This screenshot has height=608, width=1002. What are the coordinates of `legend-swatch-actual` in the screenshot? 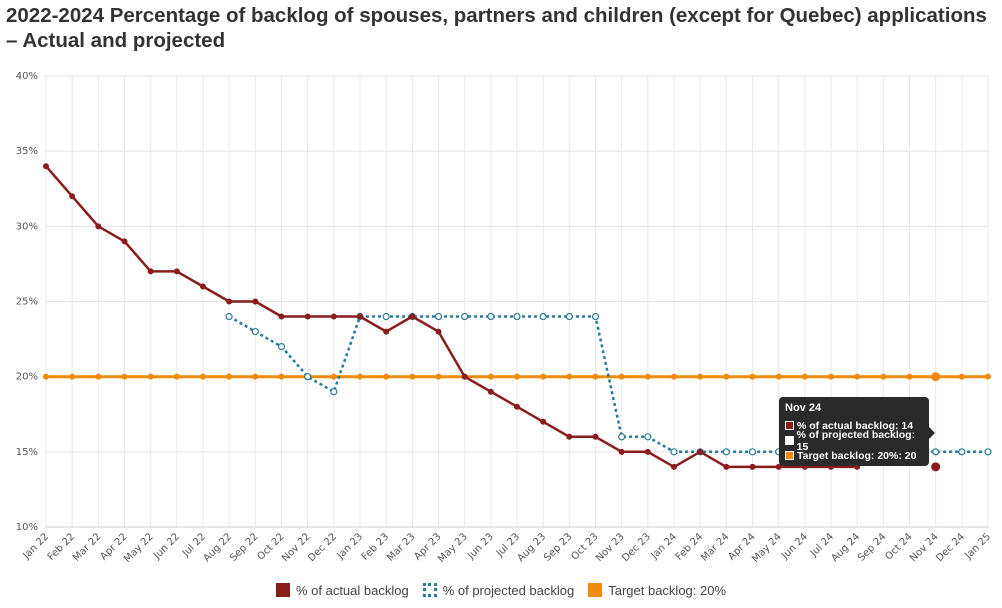 It's located at (282, 590).